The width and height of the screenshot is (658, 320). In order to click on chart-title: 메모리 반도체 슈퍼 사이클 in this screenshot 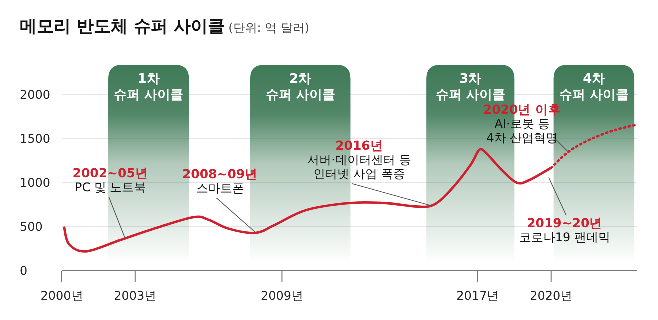, I will do `click(122, 27)`.